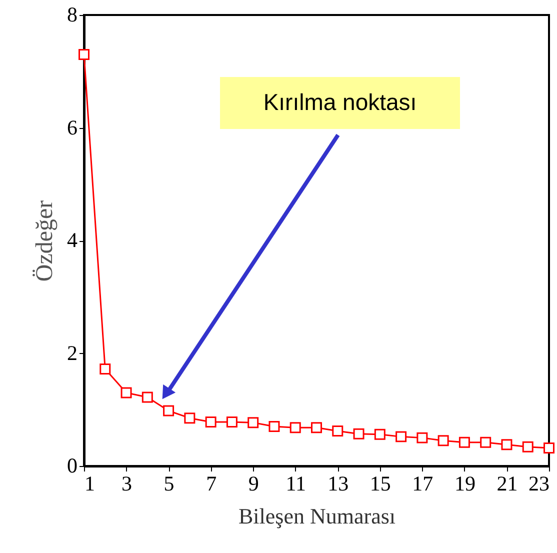 Image resolution: width=557 pixels, height=553 pixels. Describe the element at coordinates (72, 240) in the screenshot. I see `y-tick-label: 4` at that location.